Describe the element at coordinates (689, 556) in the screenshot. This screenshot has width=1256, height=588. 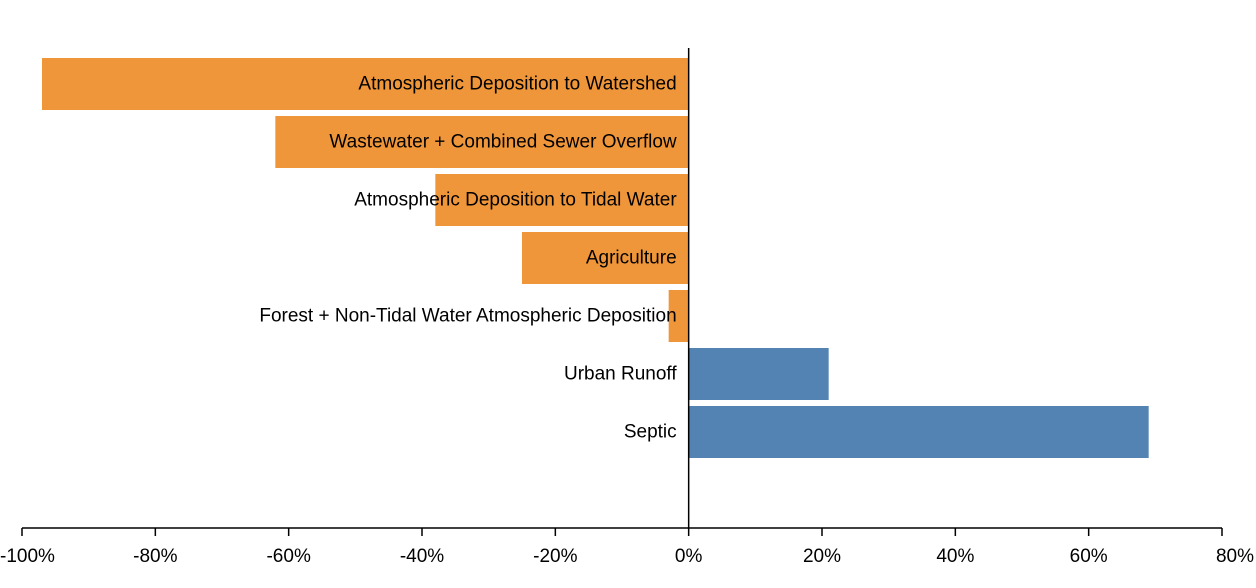
I see `x-tick-label: 0%` at that location.